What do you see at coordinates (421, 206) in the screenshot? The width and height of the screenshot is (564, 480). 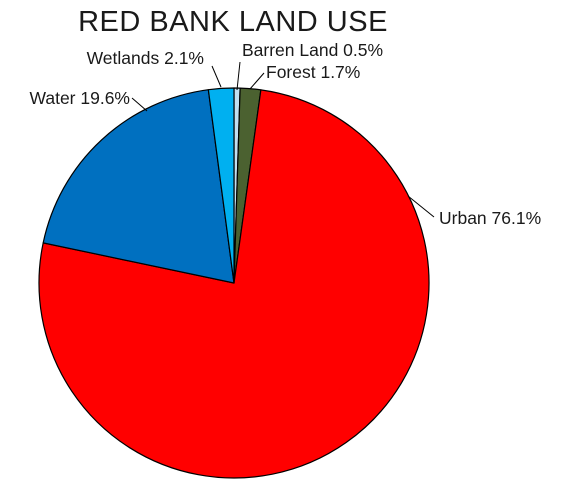 I see `leader-line-urban` at bounding box center [421, 206].